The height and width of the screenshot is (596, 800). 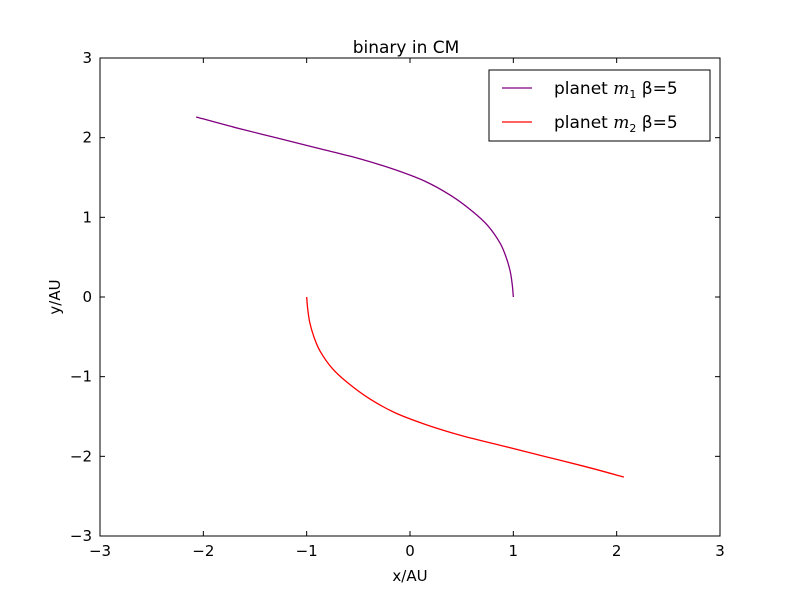 What do you see at coordinates (55, 296) in the screenshot?
I see `y-axis-label: y/AU` at bounding box center [55, 296].